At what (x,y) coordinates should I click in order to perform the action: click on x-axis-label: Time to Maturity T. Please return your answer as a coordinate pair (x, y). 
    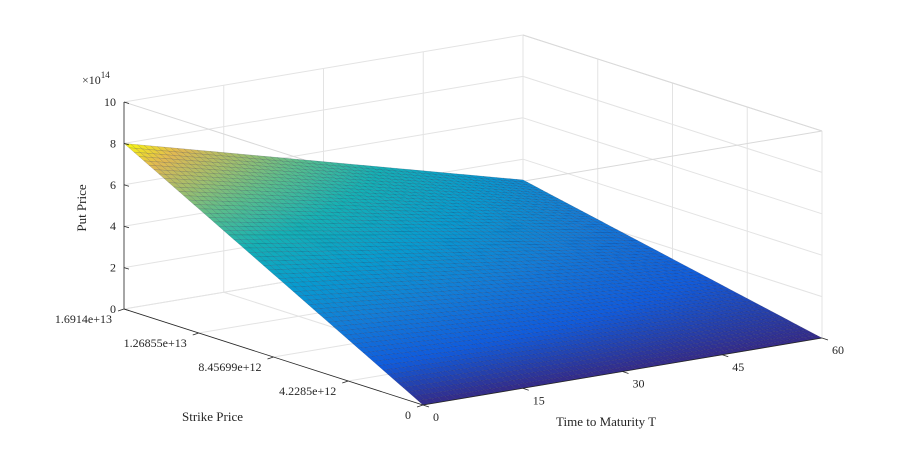
    Looking at the image, I should click on (606, 421).